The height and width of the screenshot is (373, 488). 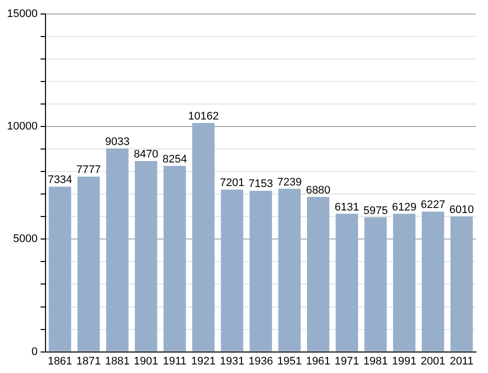 I want to click on y-tick-label: 15000, so click(x=22, y=14).